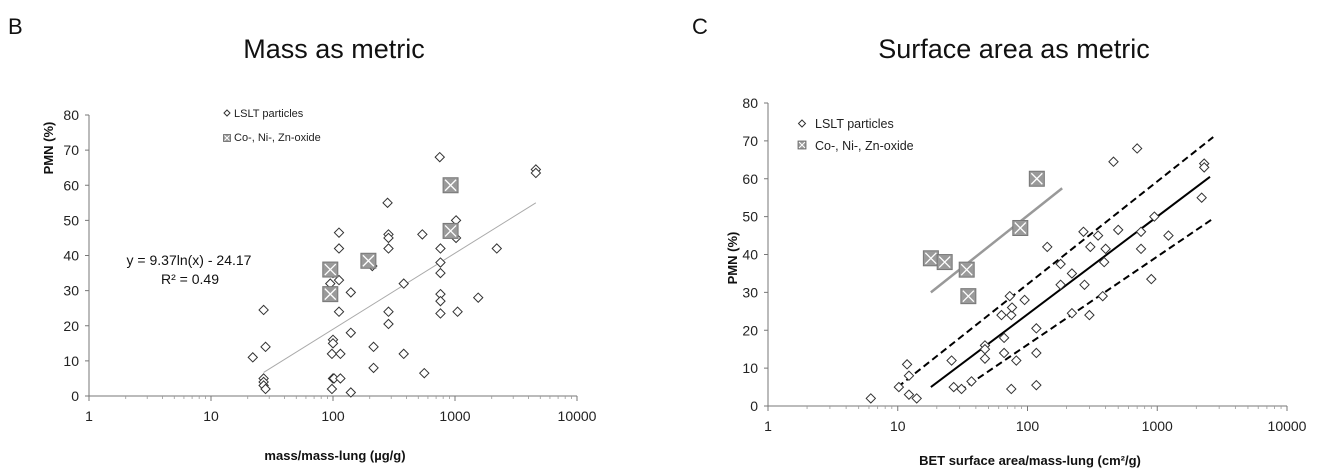 Image resolution: width=1319 pixels, height=469 pixels. I want to click on y-tick-label: 70, so click(750, 141).